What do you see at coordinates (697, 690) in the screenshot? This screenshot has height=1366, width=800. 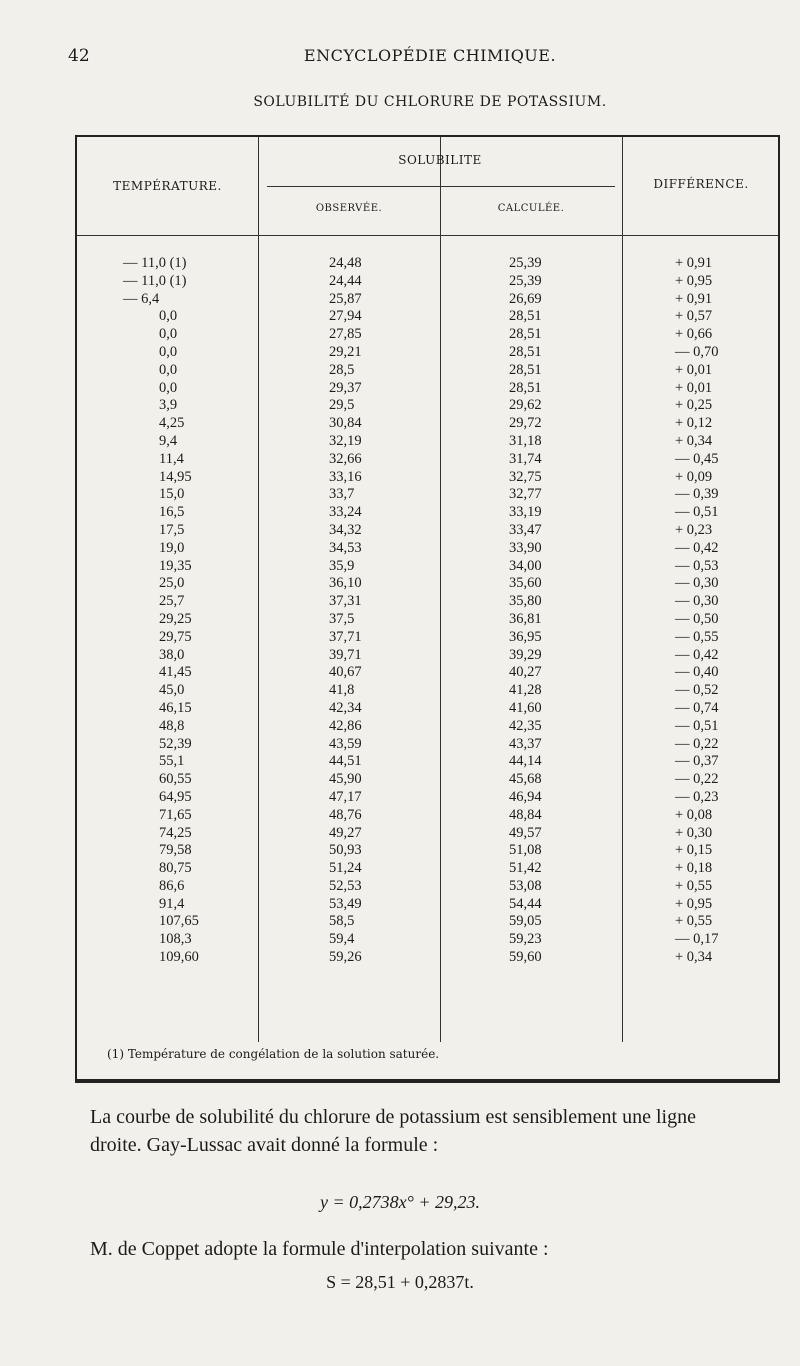 I see `cell-difference: — 0,52` at bounding box center [697, 690].